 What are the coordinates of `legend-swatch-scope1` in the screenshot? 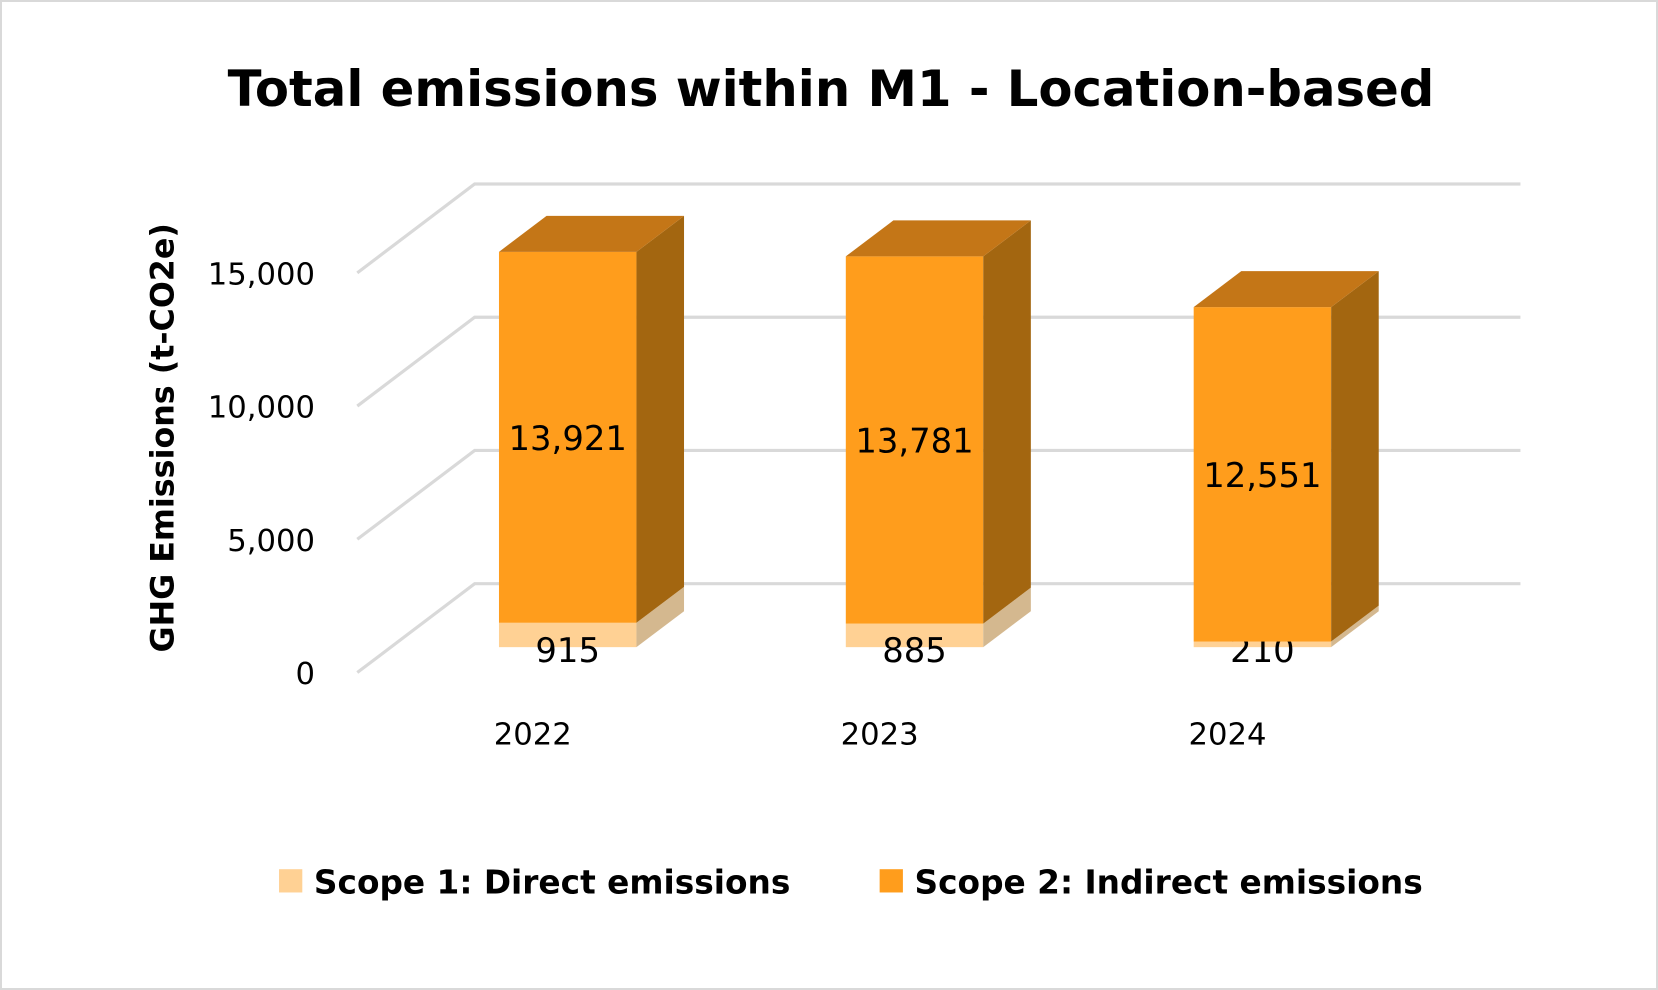 It's located at (291, 881).